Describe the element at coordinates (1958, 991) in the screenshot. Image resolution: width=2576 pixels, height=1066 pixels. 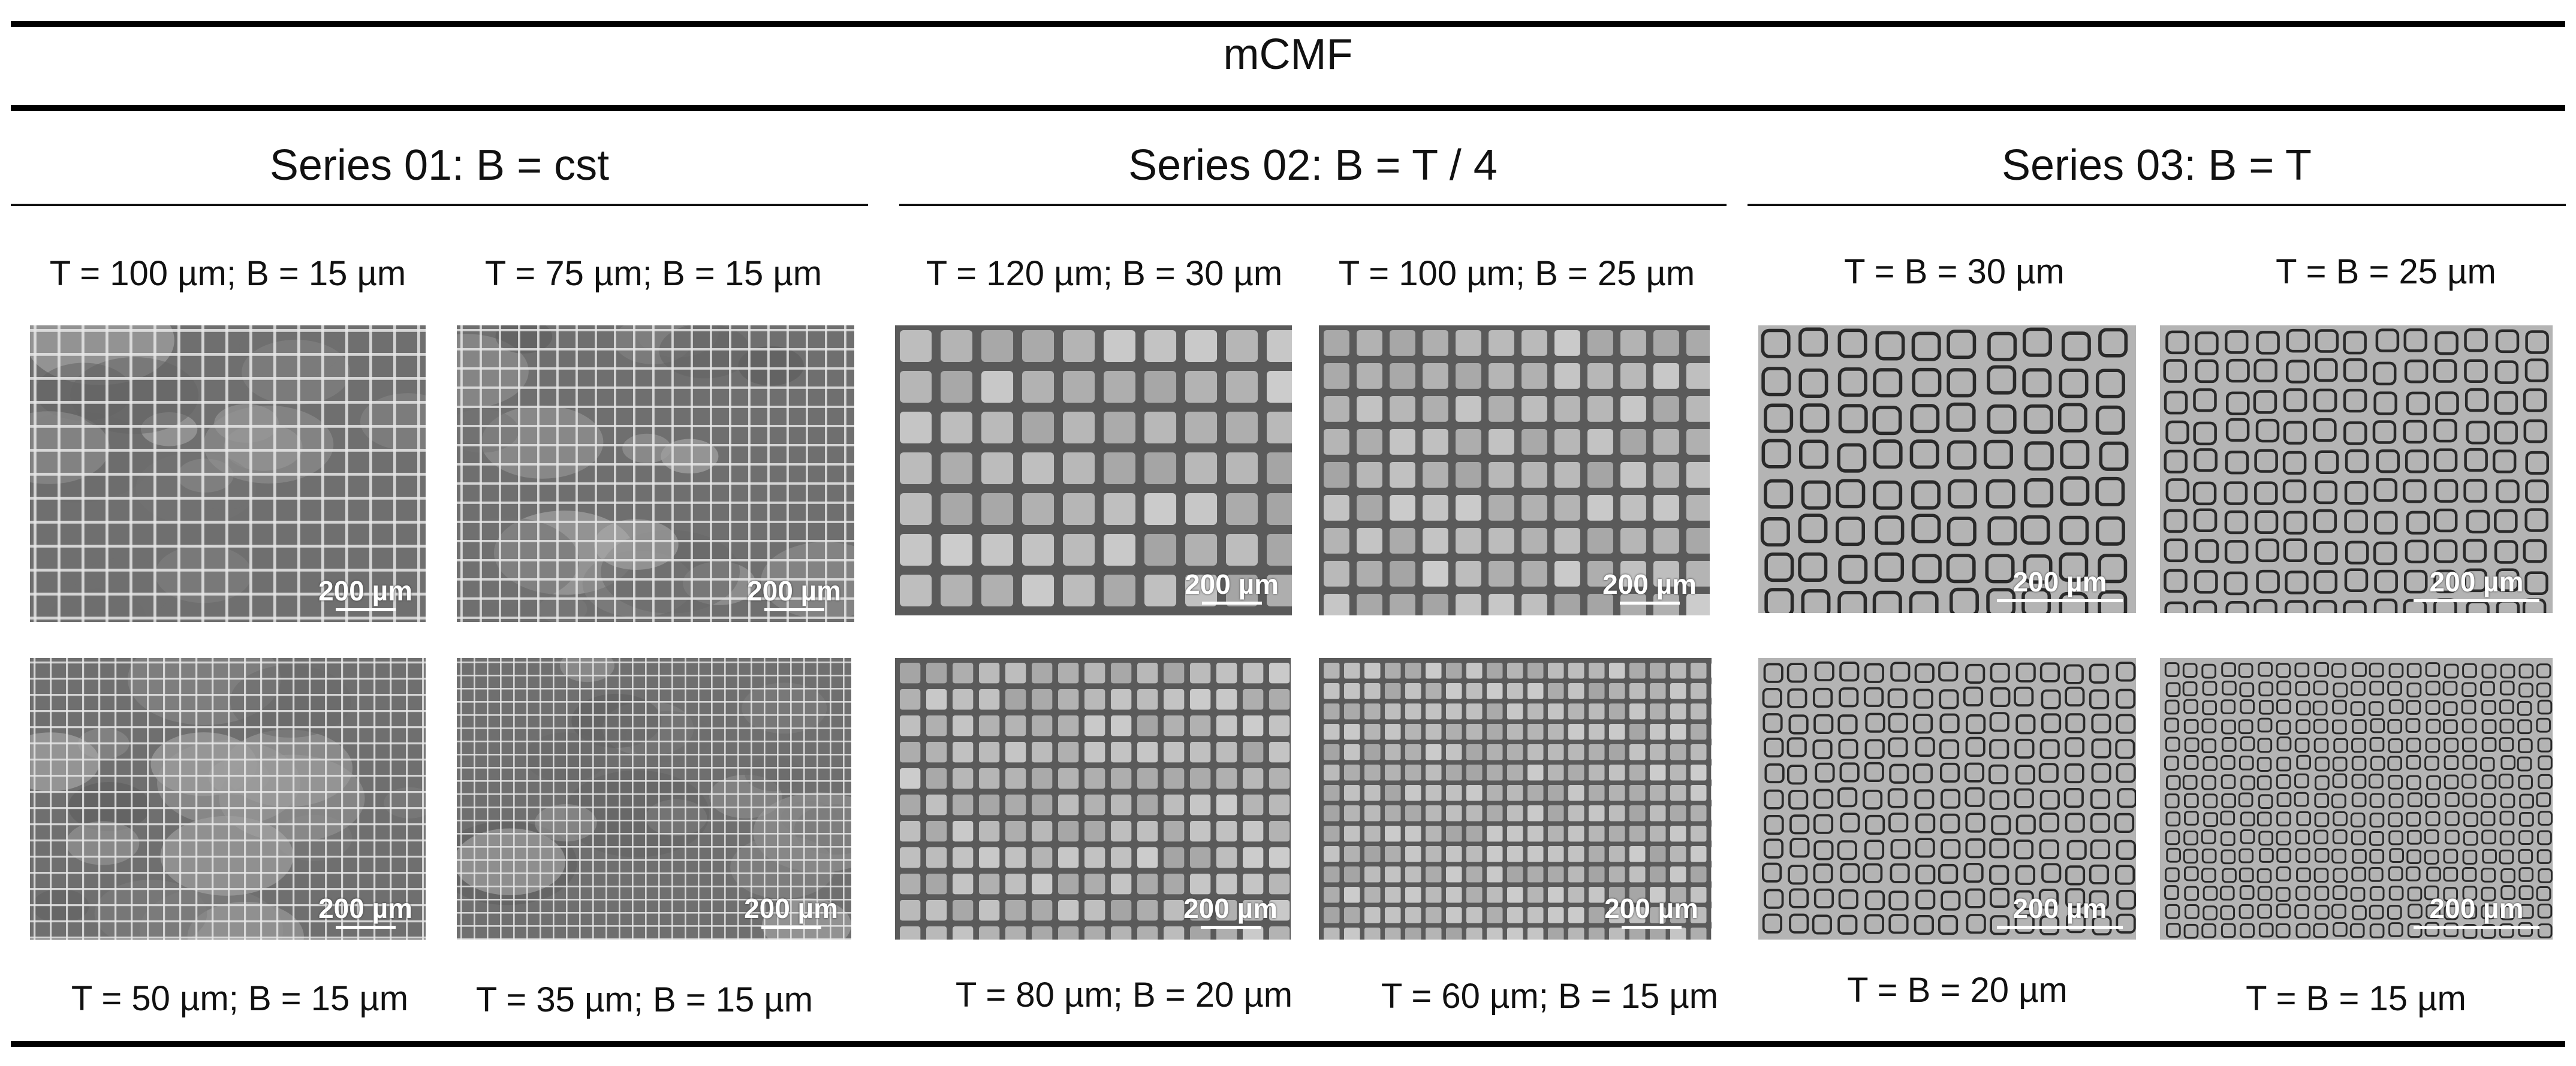
I see `caption-s03-c: T = B = 20 µm` at that location.